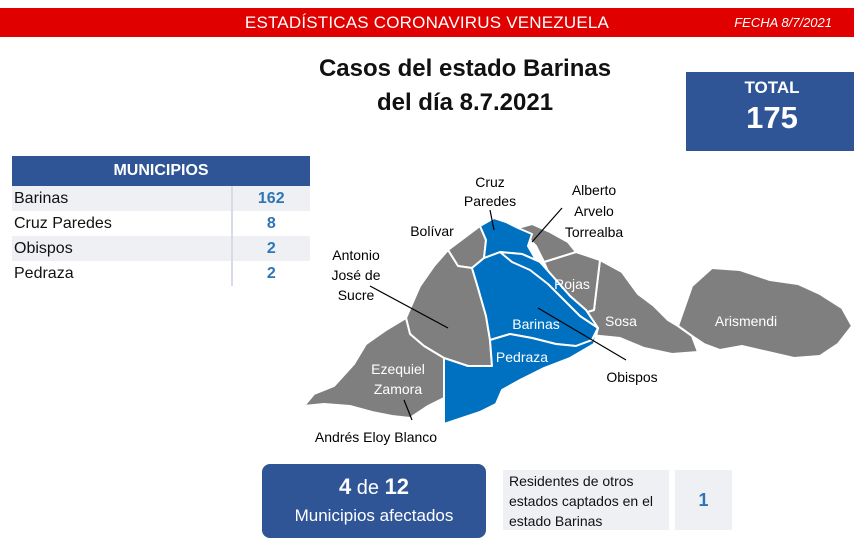  I want to click on banner-title: ESTADÍSTICAS CORONAVIRUS VENEZUELA, so click(427, 22).